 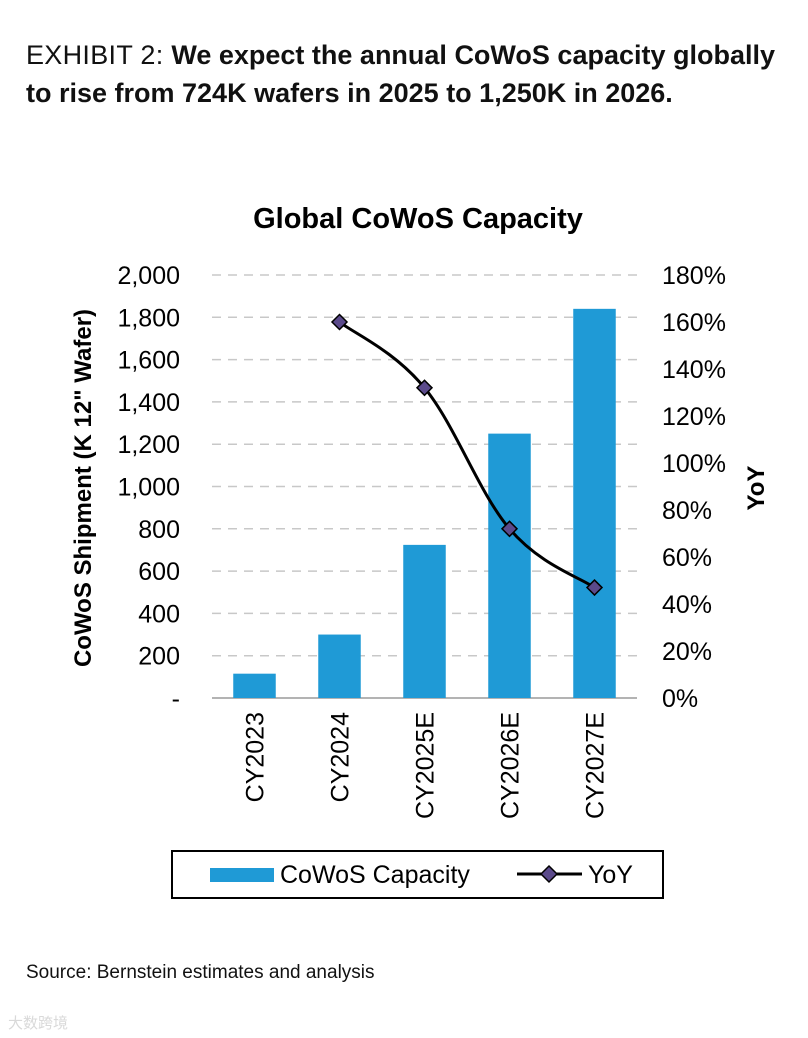 What do you see at coordinates (694, 487) in the screenshot?
I see `right-axis-ticks: 0% 20% 40% 60% 80% 100% 120% 140% 160% 180%` at bounding box center [694, 487].